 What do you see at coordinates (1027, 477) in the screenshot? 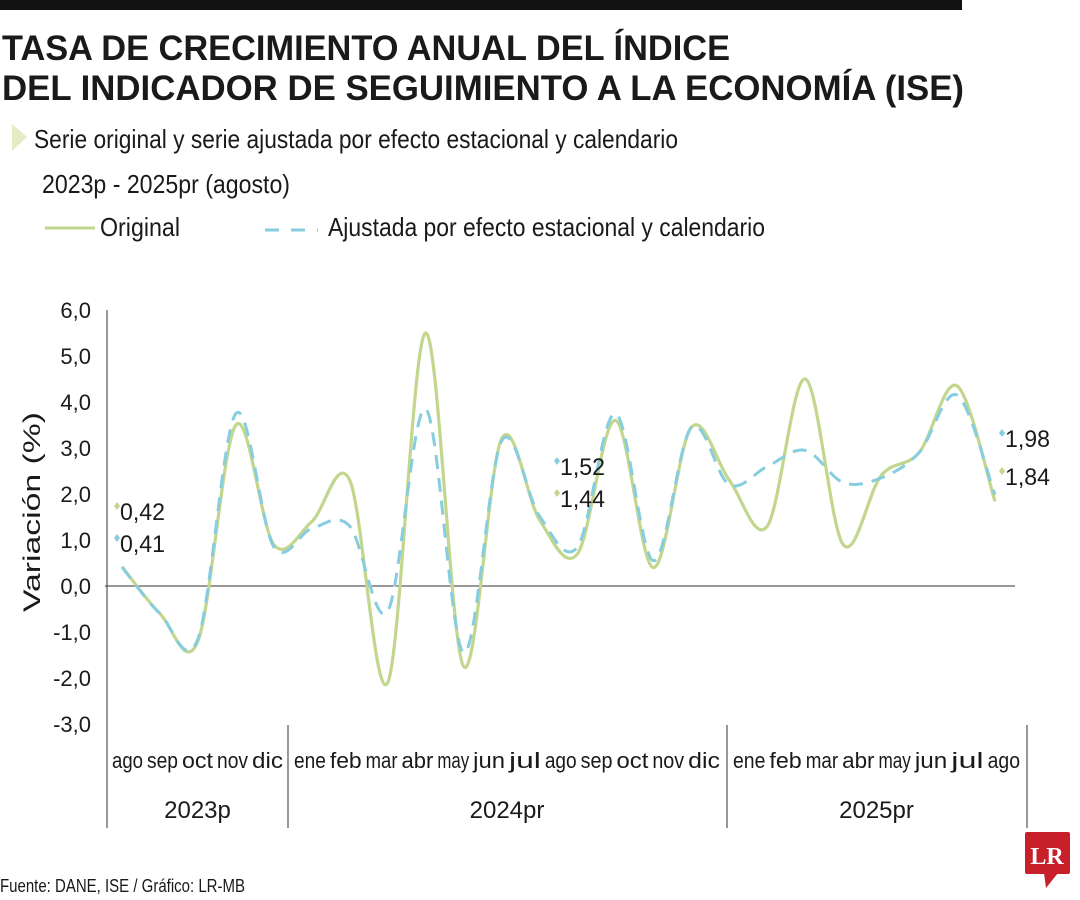
I see `annotation-label: 1,84` at bounding box center [1027, 477].